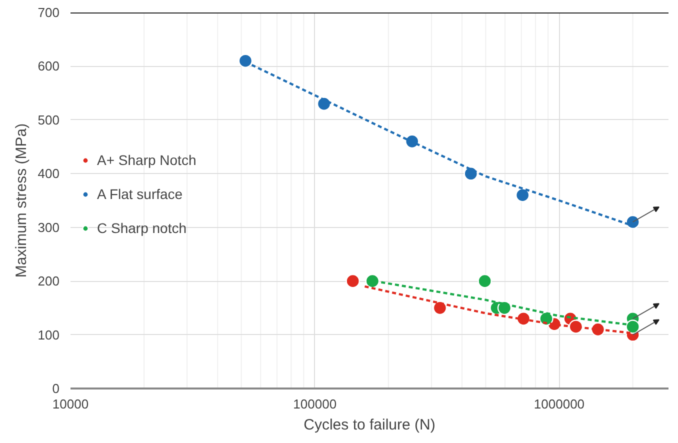 Image resolution: width=678 pixels, height=443 pixels. Describe the element at coordinates (49, 66) in the screenshot. I see `y-tick-label: 600` at that location.